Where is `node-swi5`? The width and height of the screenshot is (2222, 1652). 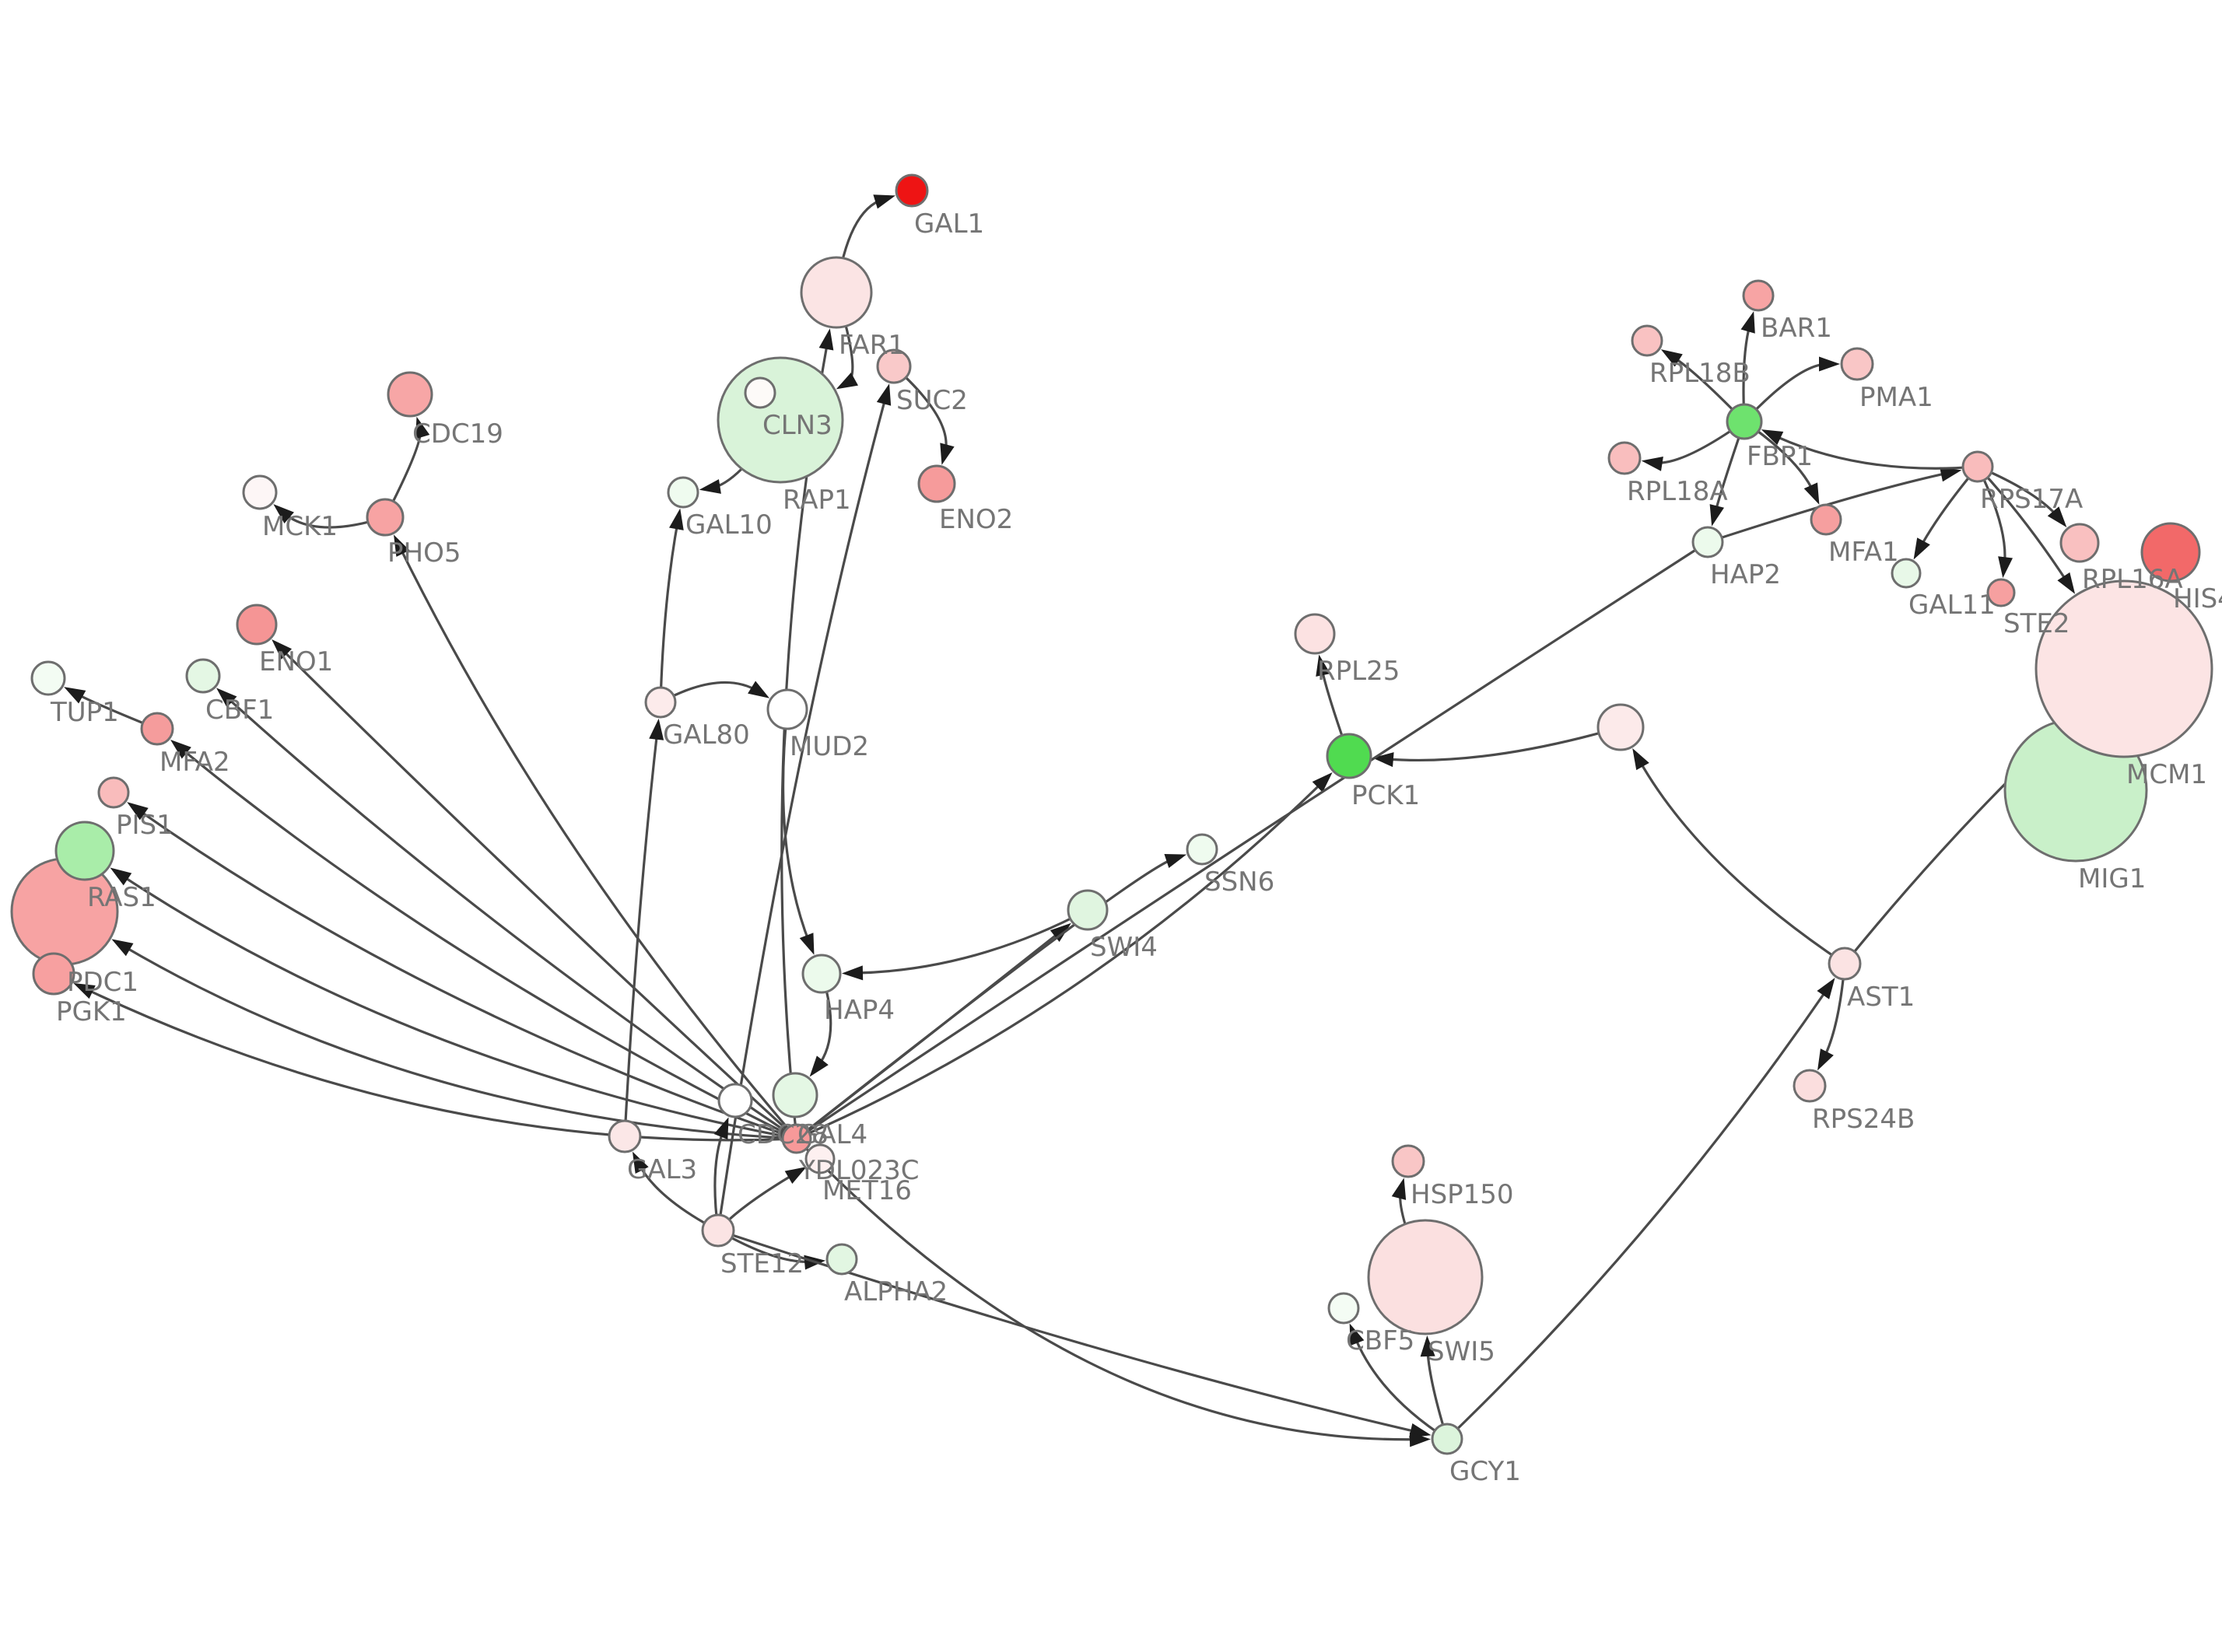
node-swi5 is located at coordinates (1425, 1277).